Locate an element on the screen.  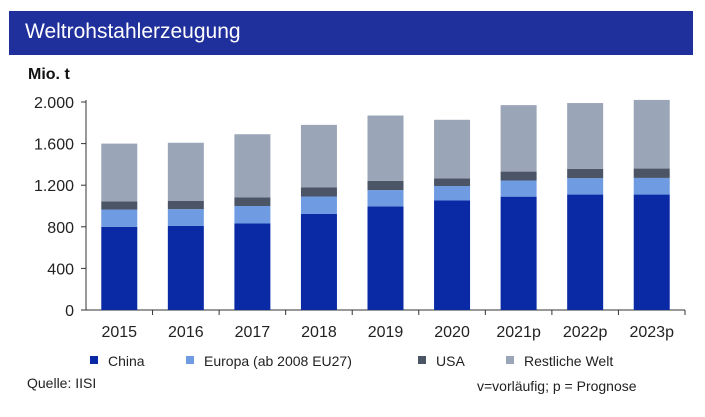
x-tick-label: 2017 is located at coordinates (253, 332).